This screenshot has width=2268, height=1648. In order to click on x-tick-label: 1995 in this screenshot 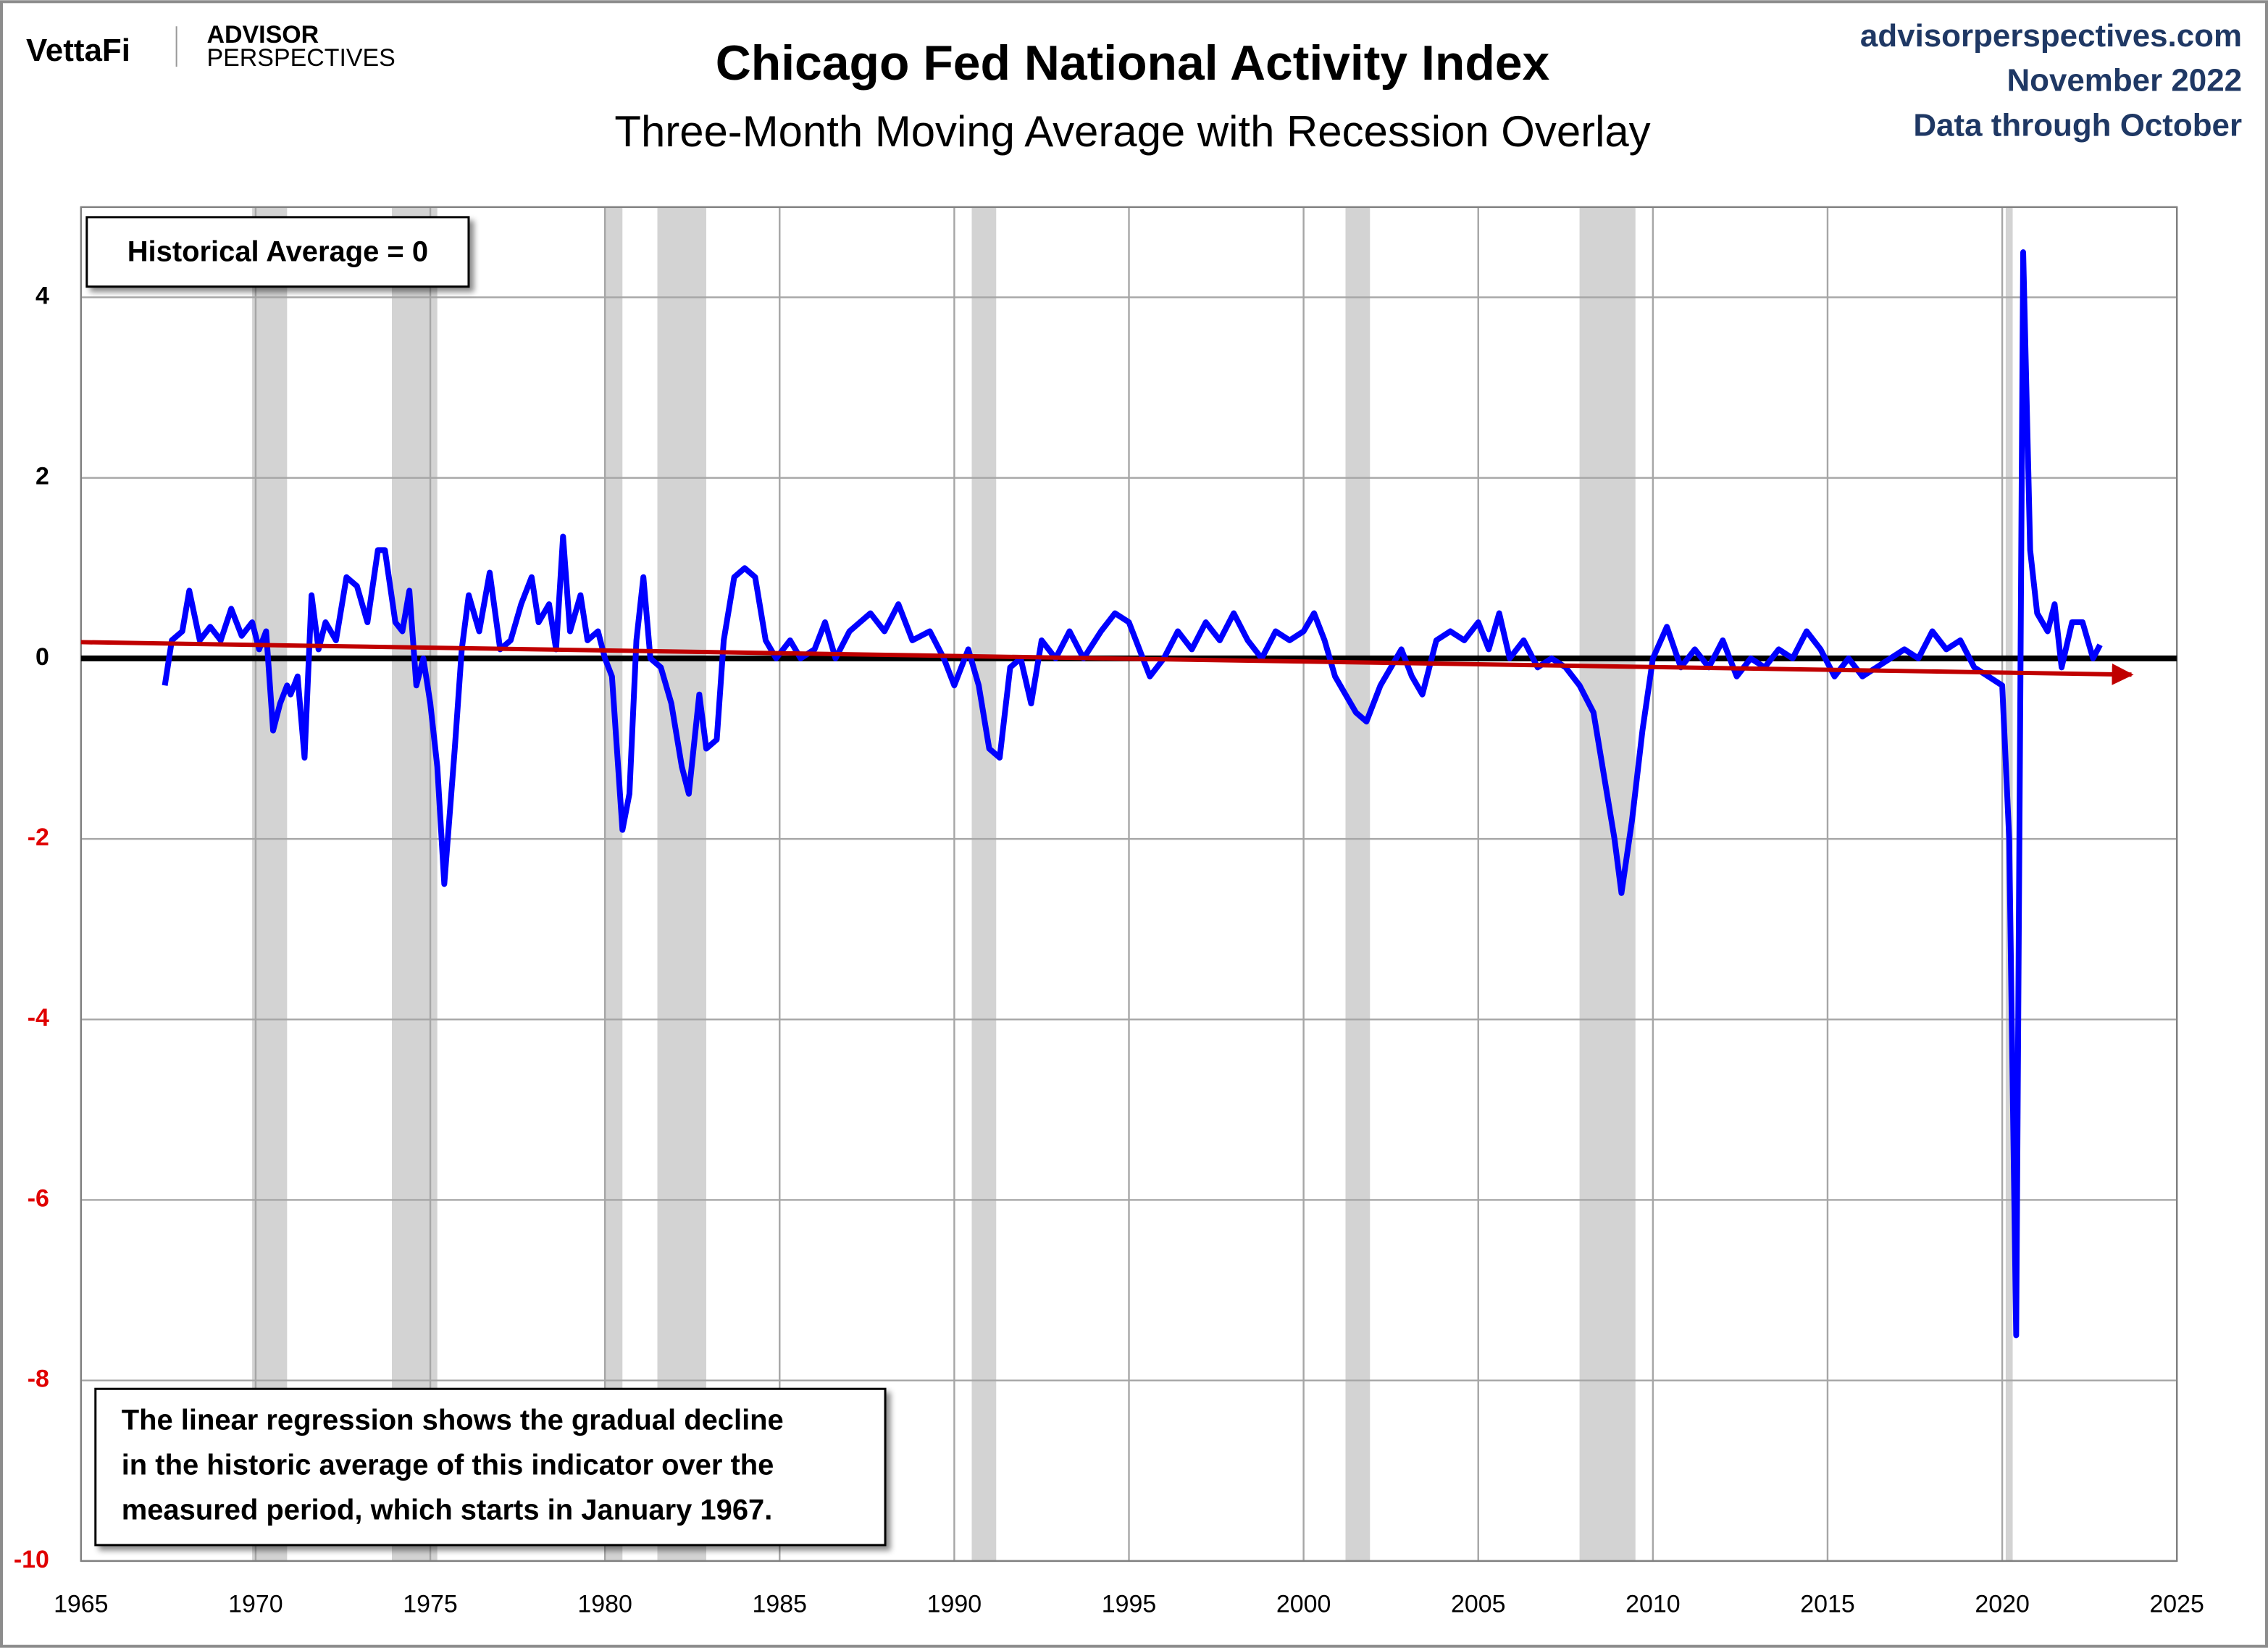, I will do `click(1130, 1604)`.